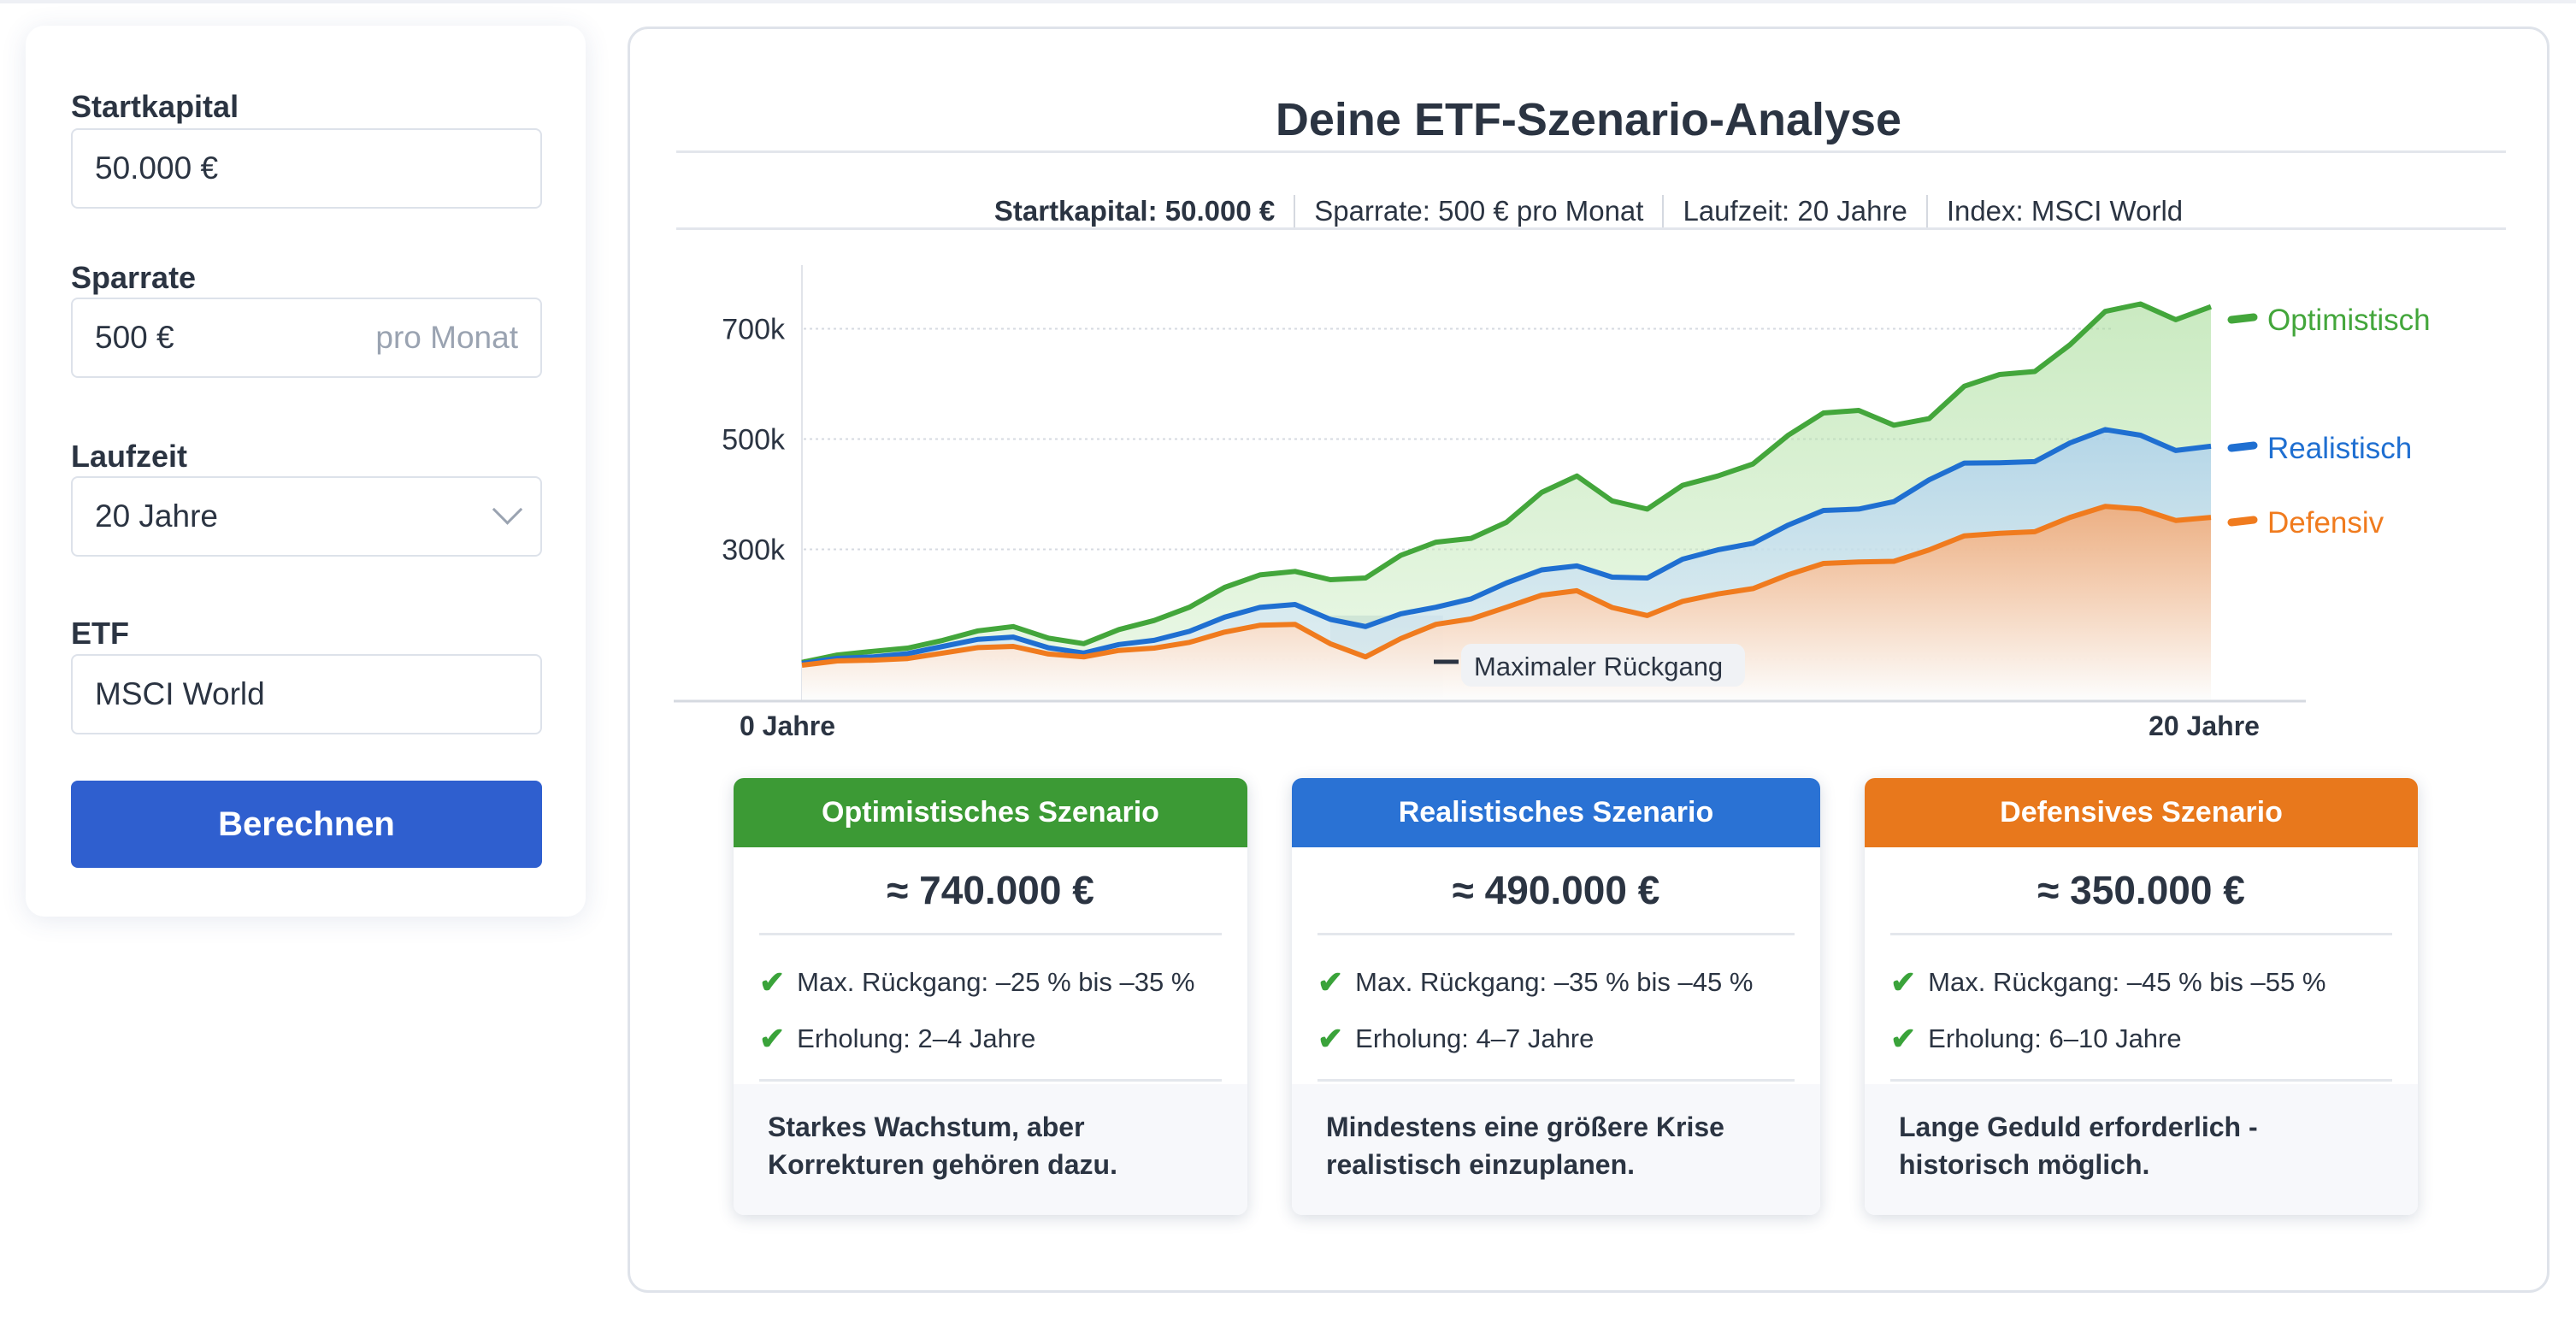 This screenshot has width=2576, height=1321. Describe the element at coordinates (306, 338) in the screenshot. I see `sparrate-input: 500 € pro Monat` at that location.